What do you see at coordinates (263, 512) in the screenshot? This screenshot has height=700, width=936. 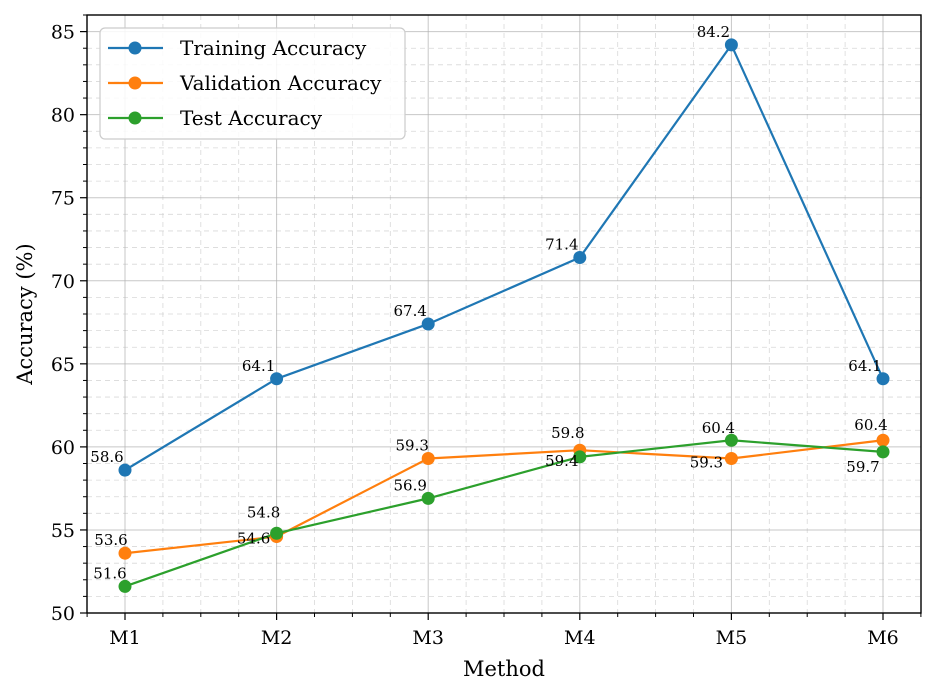 I see `data-label: 54.8` at bounding box center [263, 512].